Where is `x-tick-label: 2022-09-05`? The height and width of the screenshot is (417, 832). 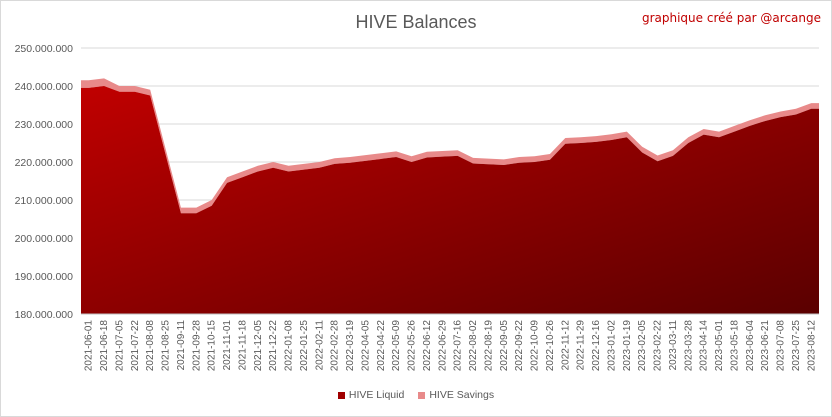 x-tick-label: 2022-09-05 is located at coordinates (504, 346).